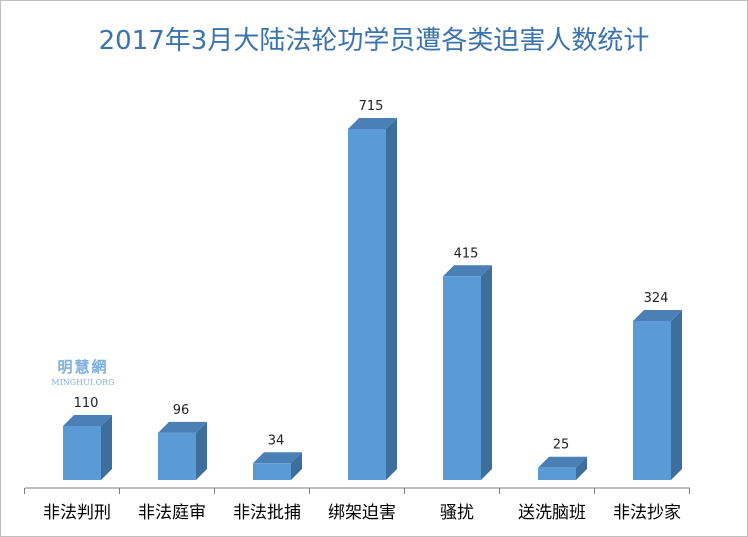 This screenshot has width=748, height=537. Describe the element at coordinates (561, 445) in the screenshot. I see `data-label: 25` at that location.